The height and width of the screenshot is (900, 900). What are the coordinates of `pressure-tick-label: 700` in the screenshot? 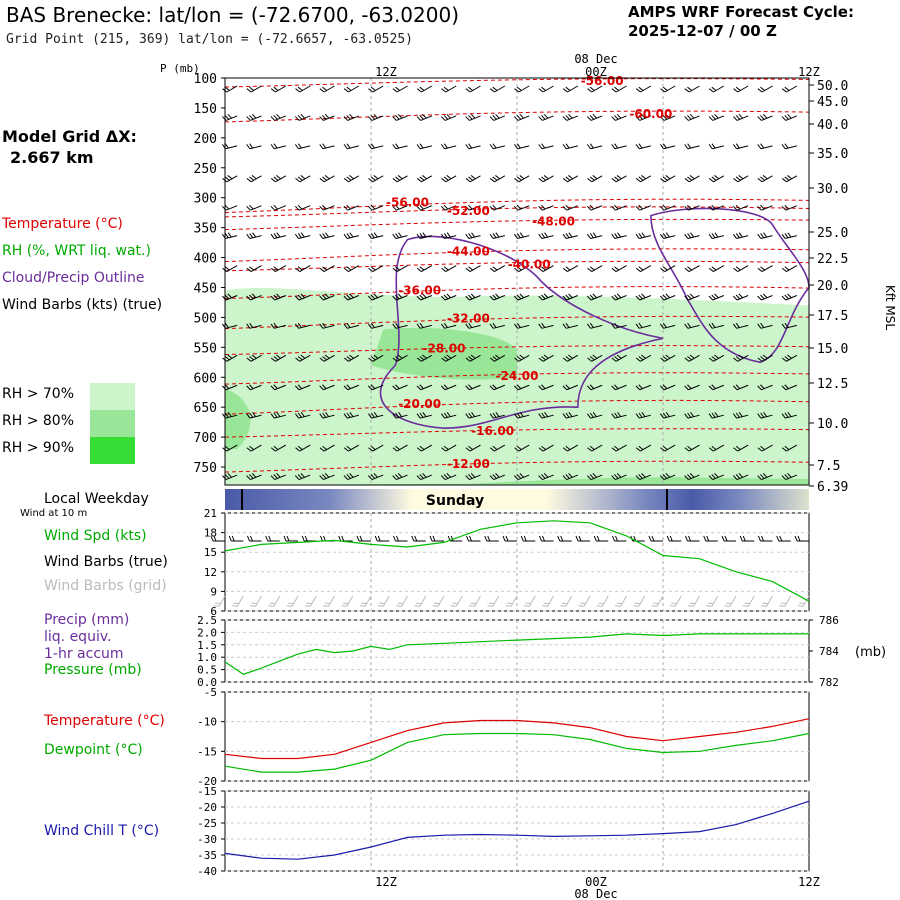 It's located at (205, 438).